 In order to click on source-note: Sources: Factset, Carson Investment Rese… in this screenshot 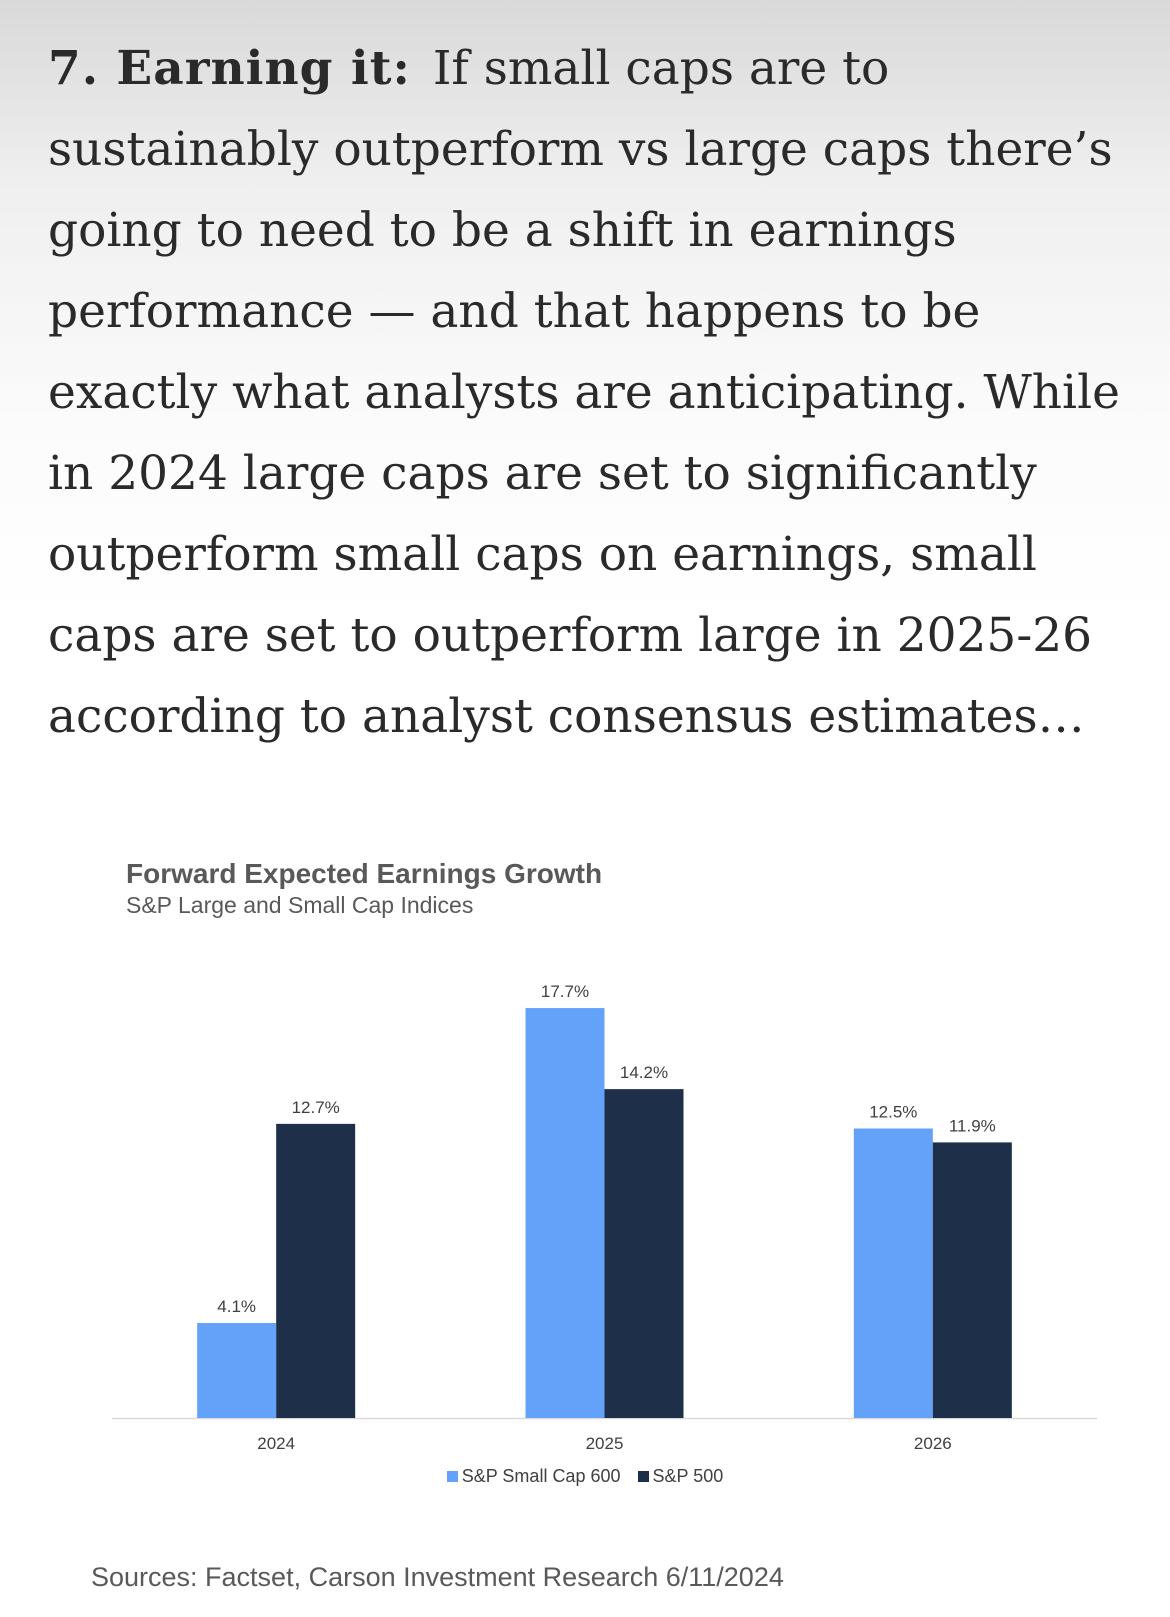, I will do `click(437, 1577)`.